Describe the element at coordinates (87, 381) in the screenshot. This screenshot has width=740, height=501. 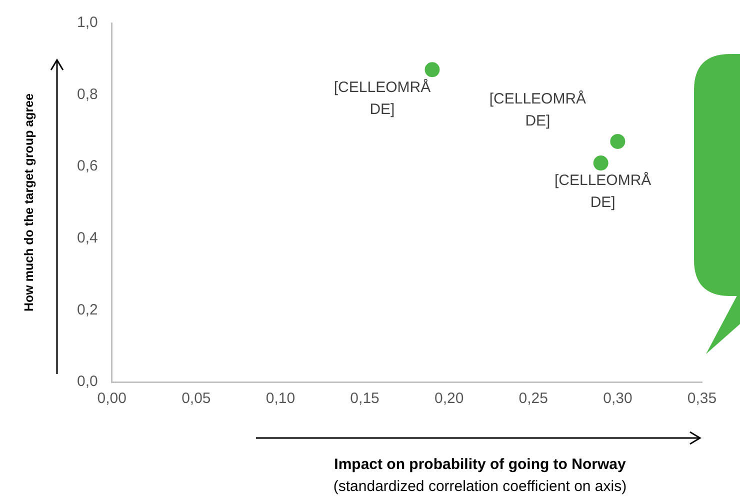
I see `y-tick-label: 0,0` at that location.